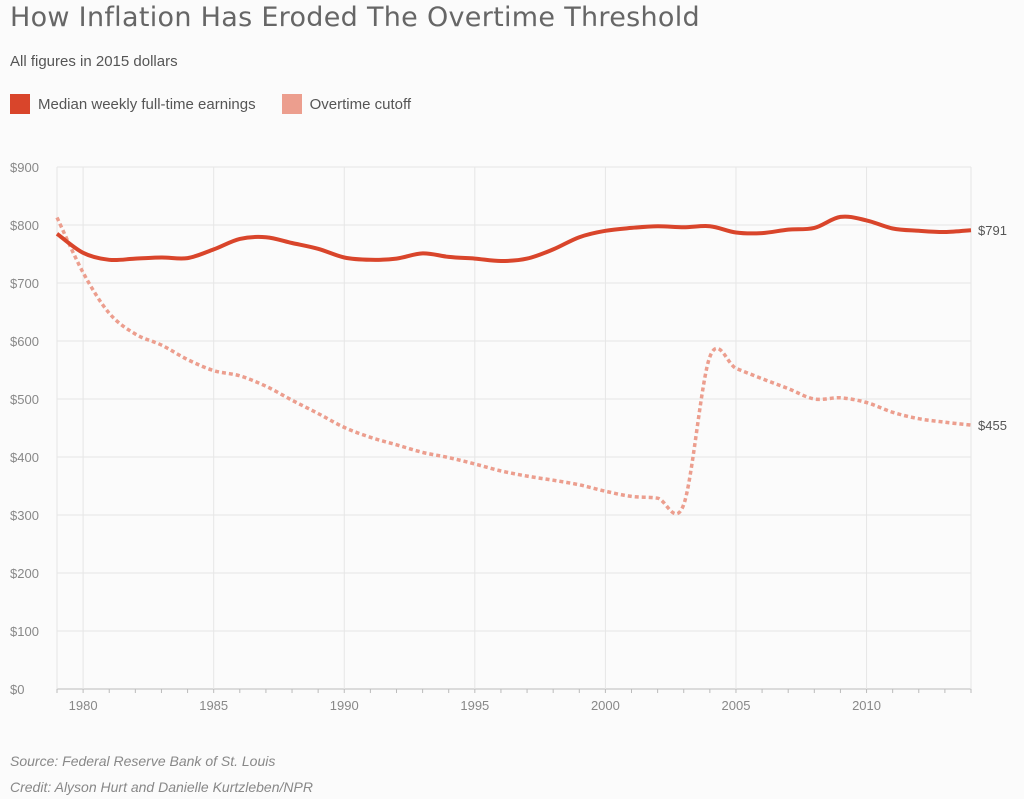 The width and height of the screenshot is (1024, 799). I want to click on y-tick-label: $400, so click(24, 457).